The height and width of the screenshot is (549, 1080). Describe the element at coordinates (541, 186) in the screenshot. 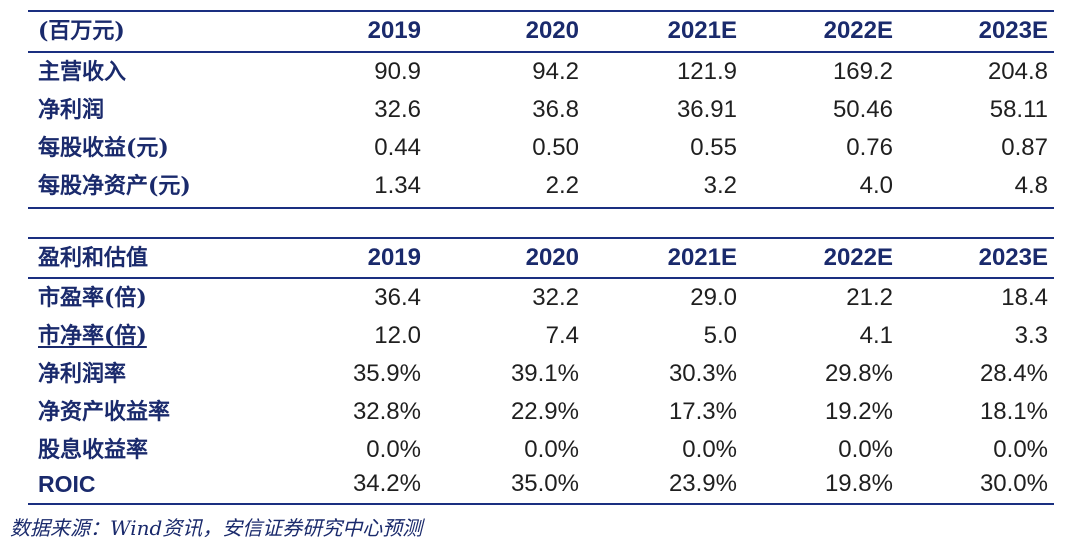

I see `table-row: 每股净资产(元) 1.34 2.2 3.2 4.0 4.8` at that location.